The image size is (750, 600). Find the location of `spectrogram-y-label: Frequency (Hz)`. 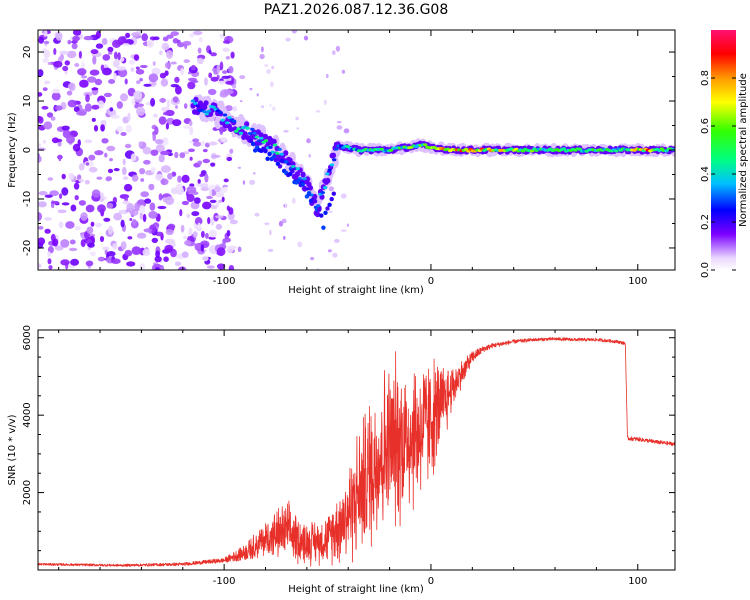

spectrogram-y-label: Frequency (Hz) is located at coordinates (12, 150).